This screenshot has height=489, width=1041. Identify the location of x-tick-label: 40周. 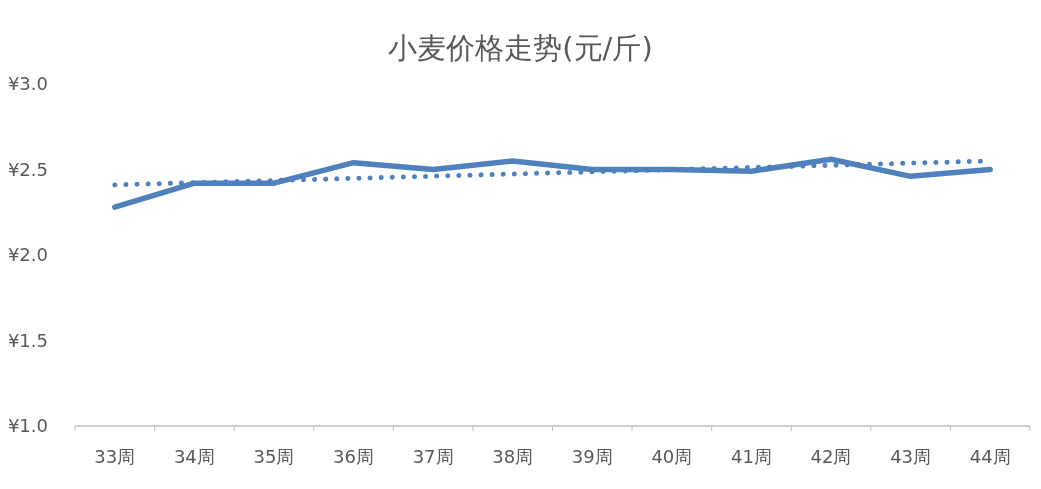
(672, 456).